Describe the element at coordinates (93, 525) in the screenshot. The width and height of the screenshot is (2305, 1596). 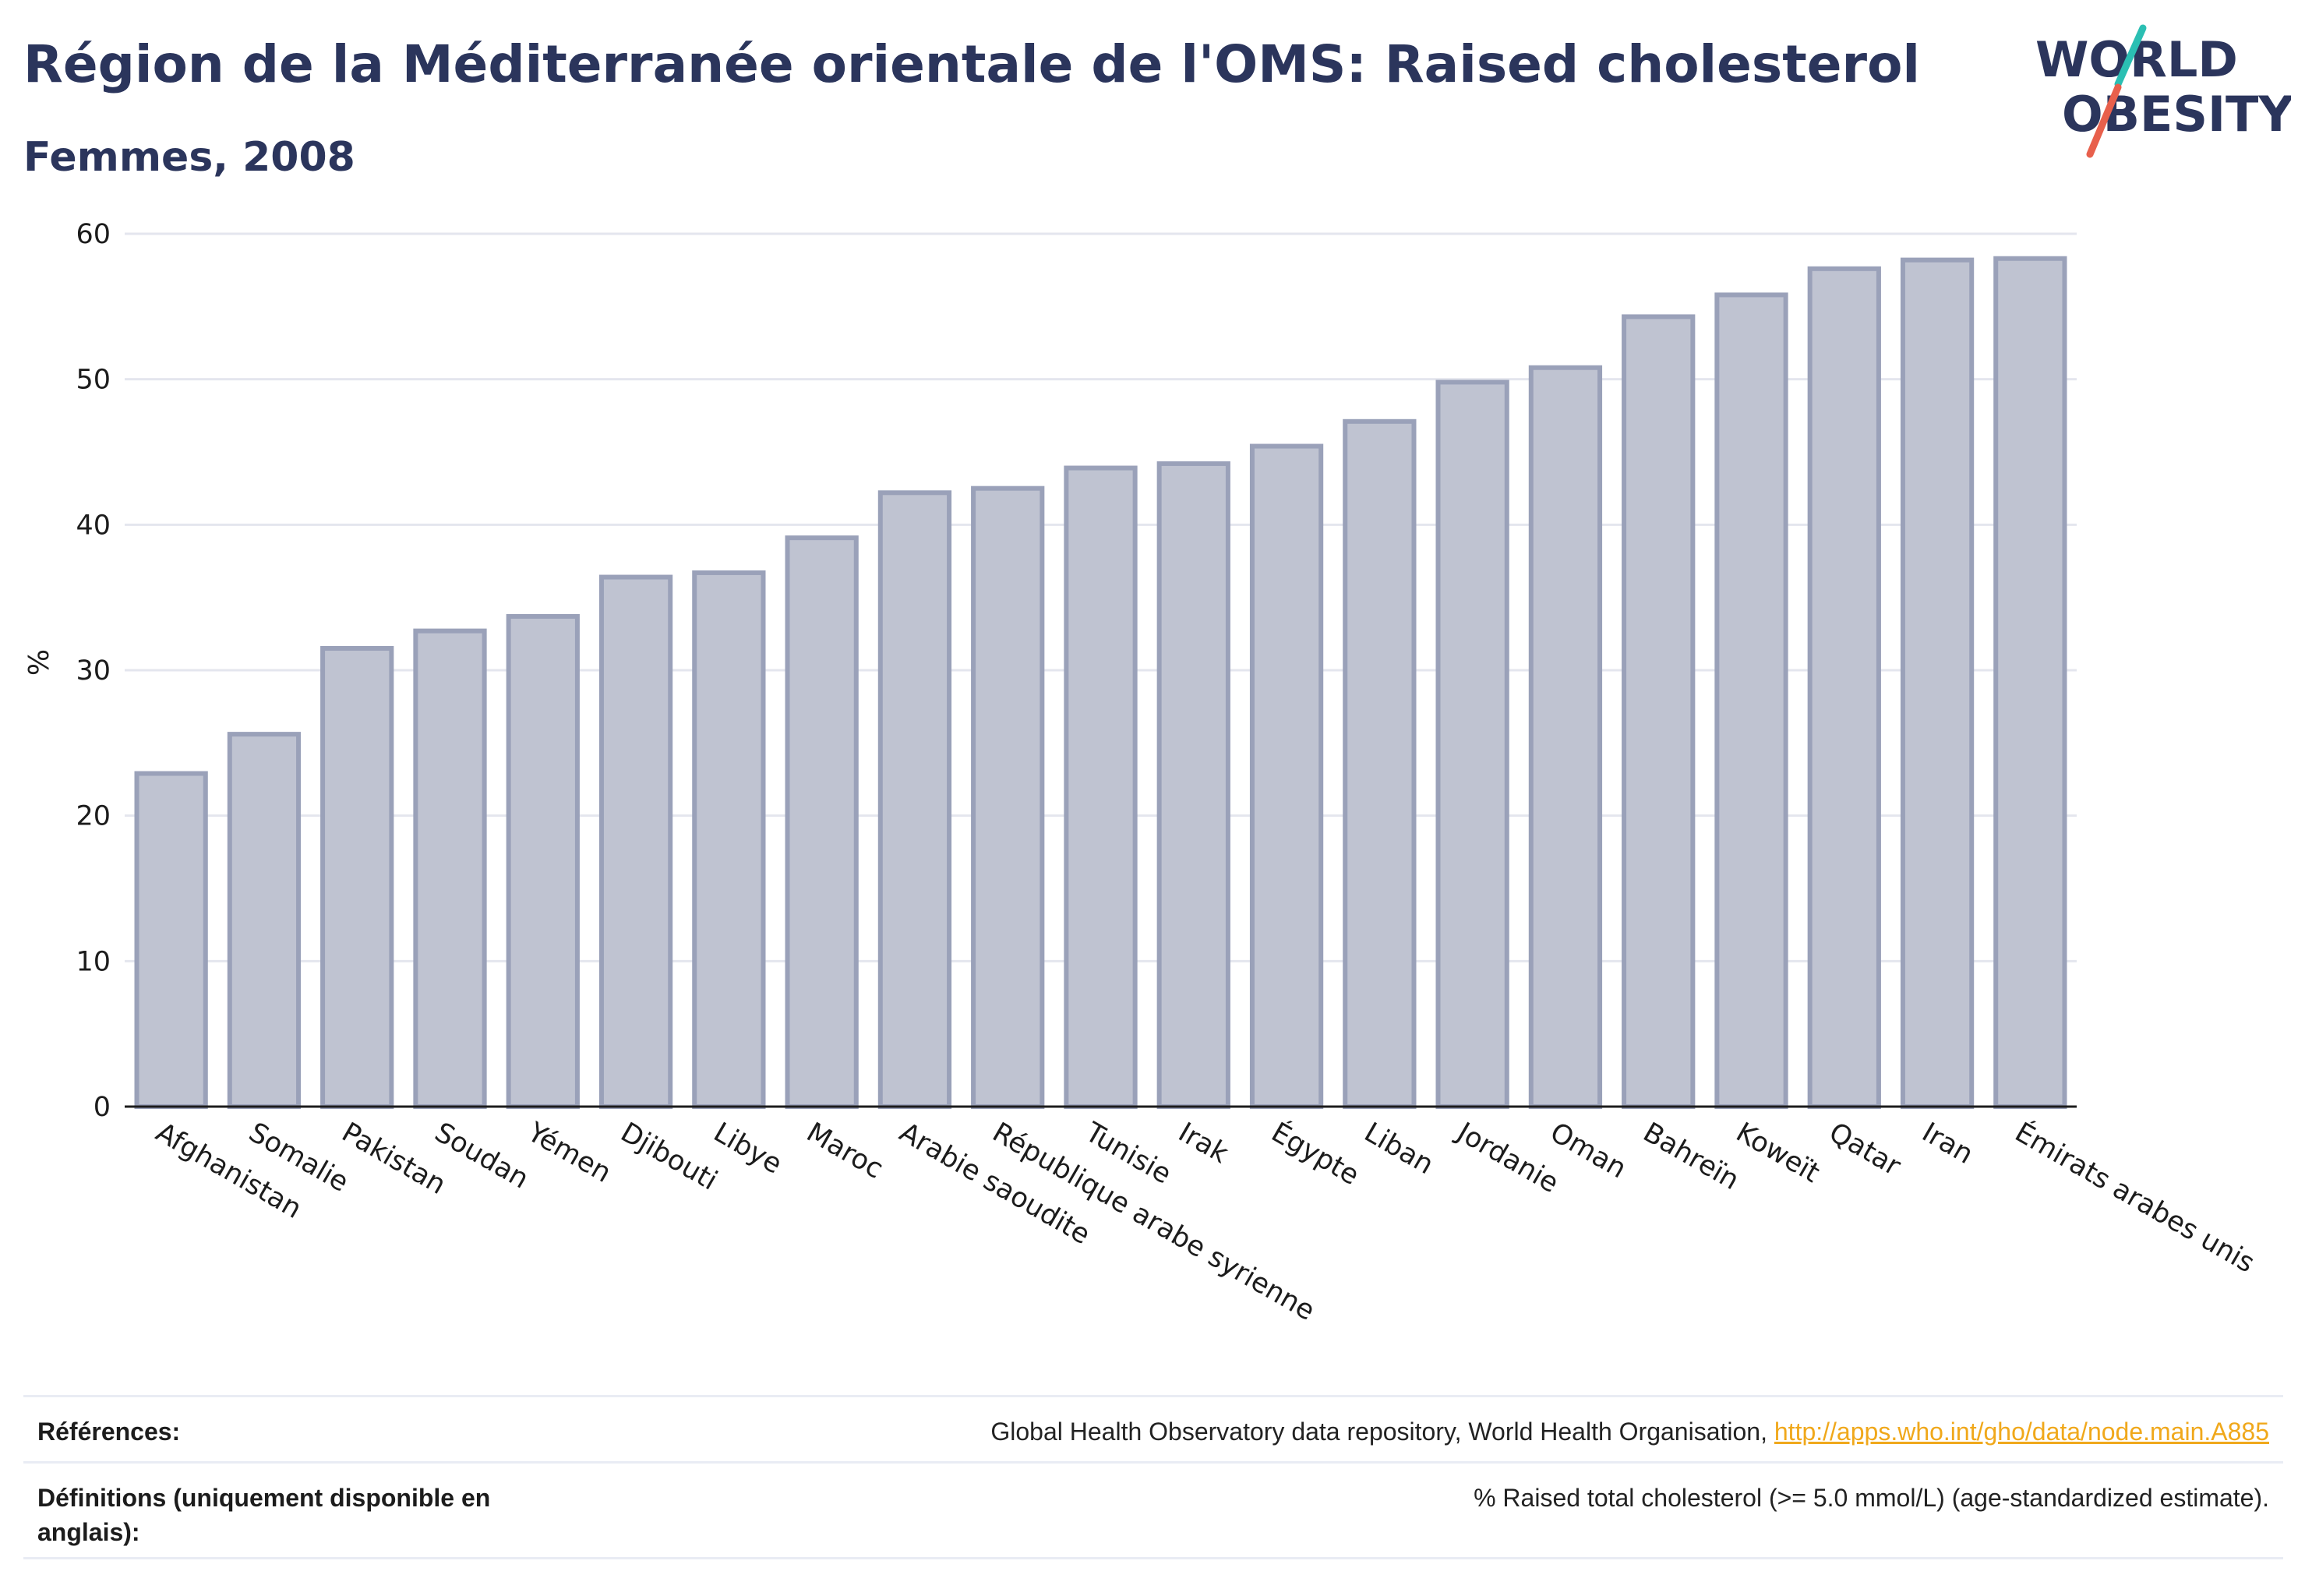
I see `y-tick-label: 40` at that location.